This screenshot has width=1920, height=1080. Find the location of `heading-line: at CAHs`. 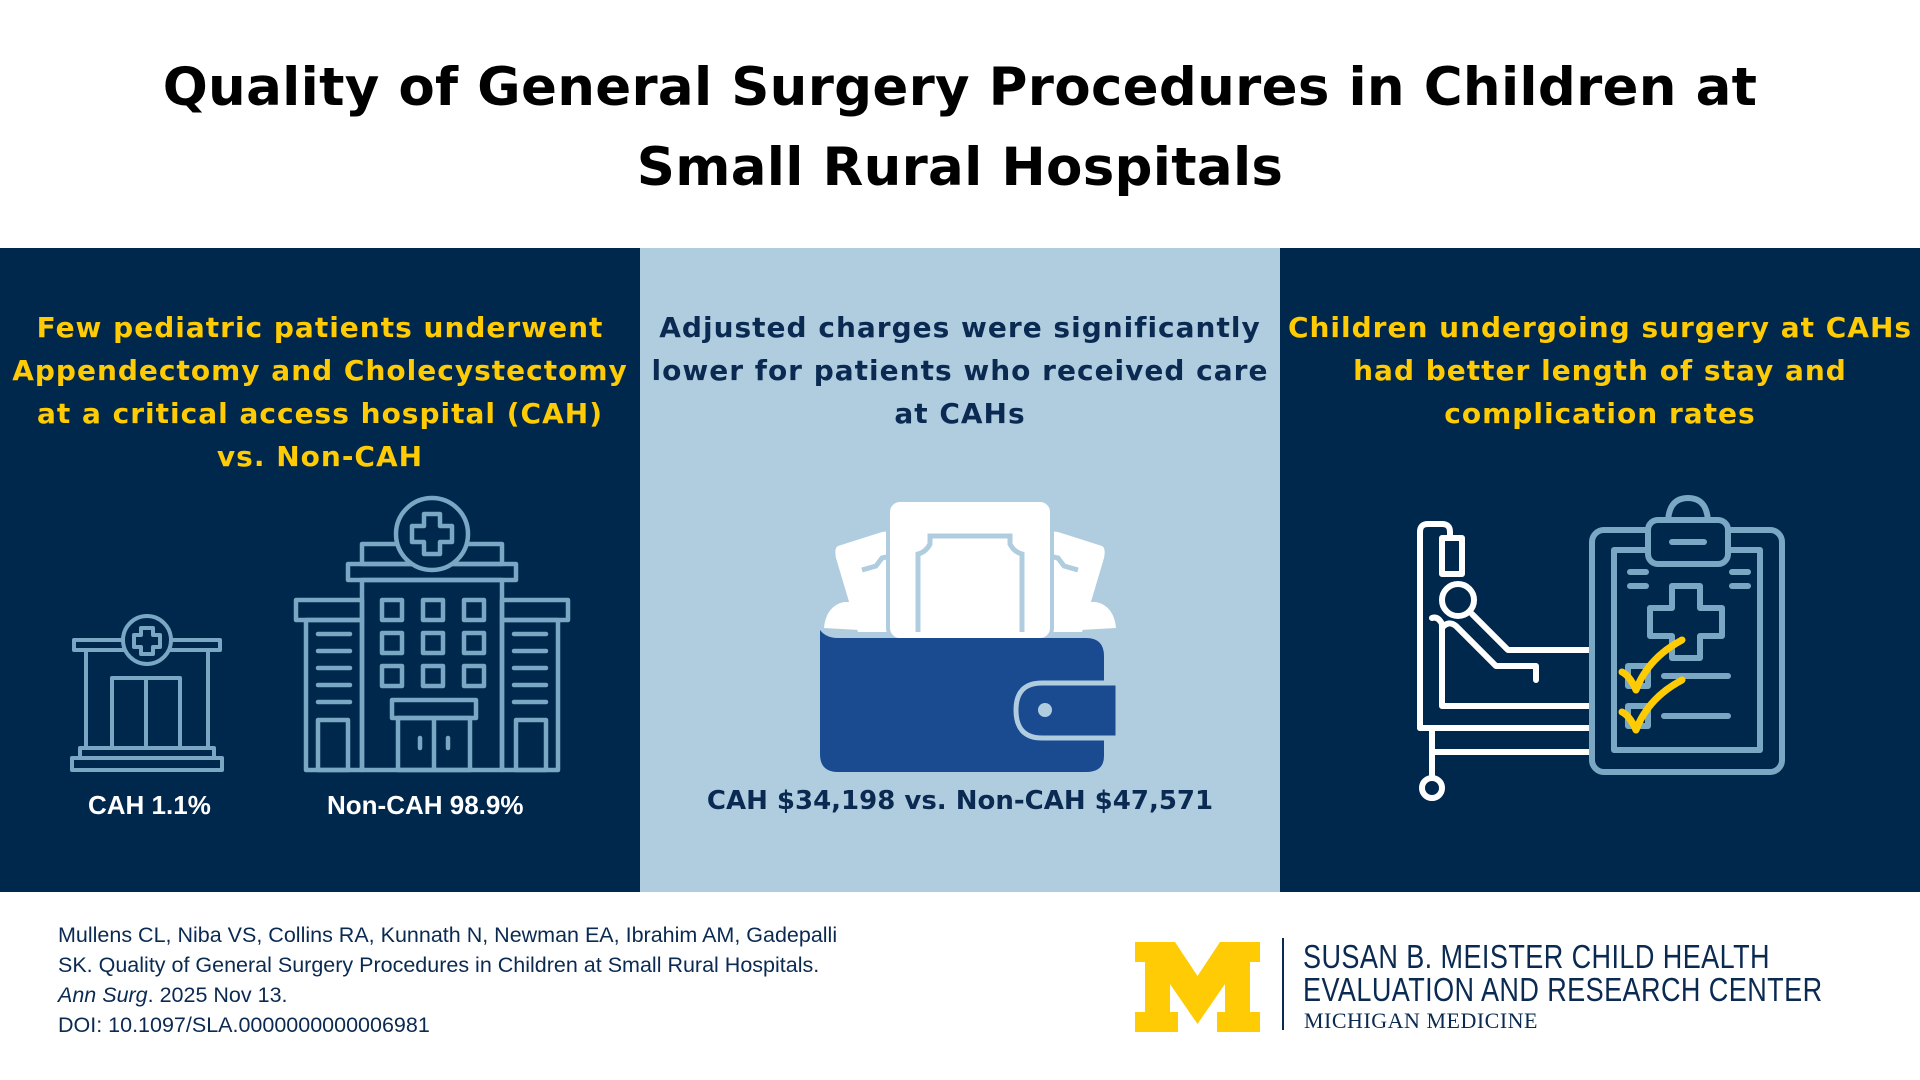

heading-line: at CAHs is located at coordinates (960, 413).